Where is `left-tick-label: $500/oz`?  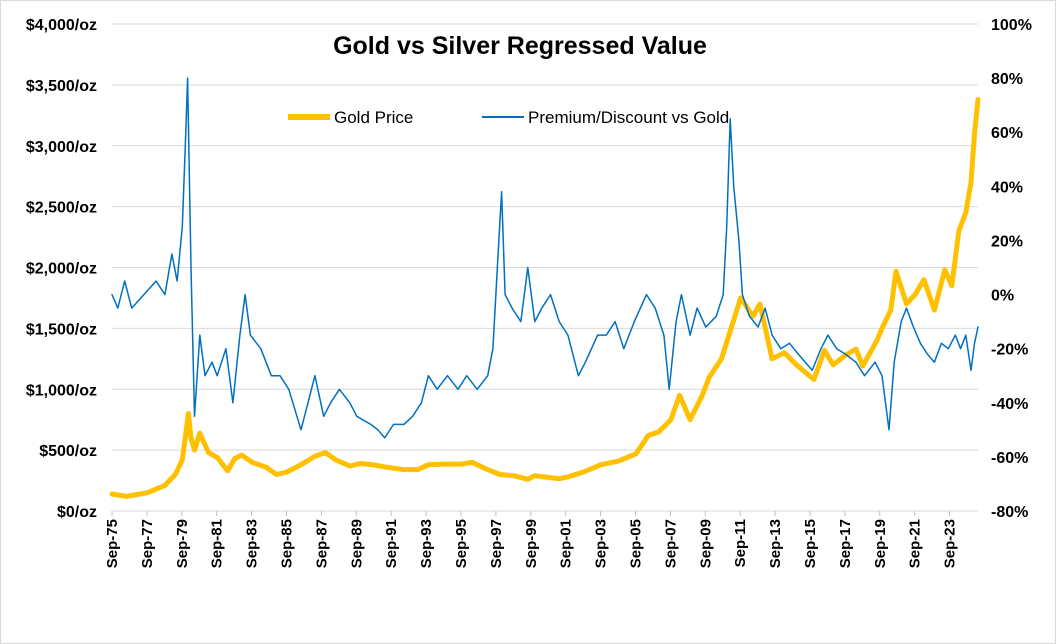
left-tick-label: $500/oz is located at coordinates (68, 451).